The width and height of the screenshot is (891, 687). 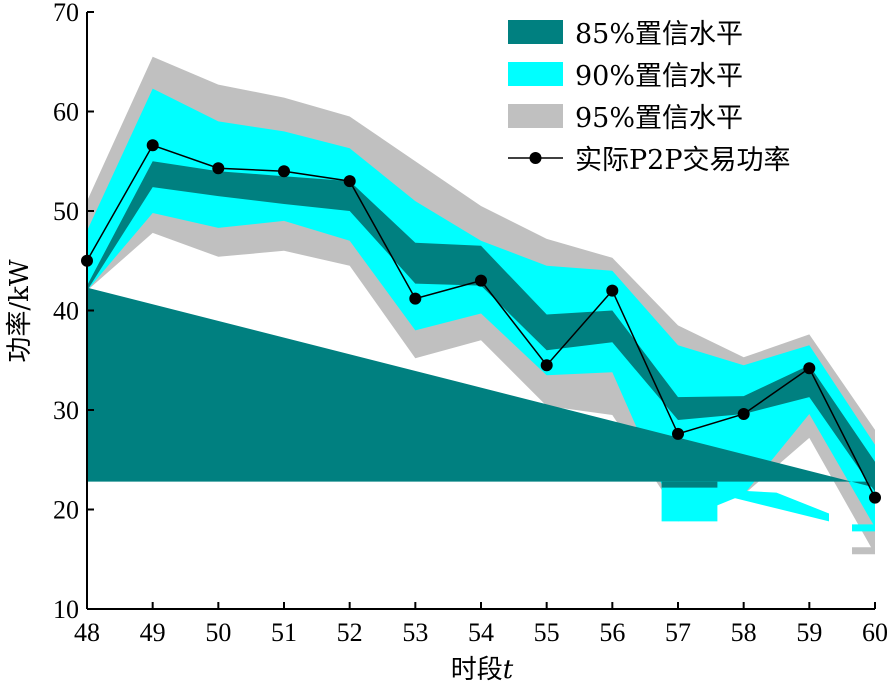 I want to click on x-tick-label-50: 50, so click(x=218, y=632).